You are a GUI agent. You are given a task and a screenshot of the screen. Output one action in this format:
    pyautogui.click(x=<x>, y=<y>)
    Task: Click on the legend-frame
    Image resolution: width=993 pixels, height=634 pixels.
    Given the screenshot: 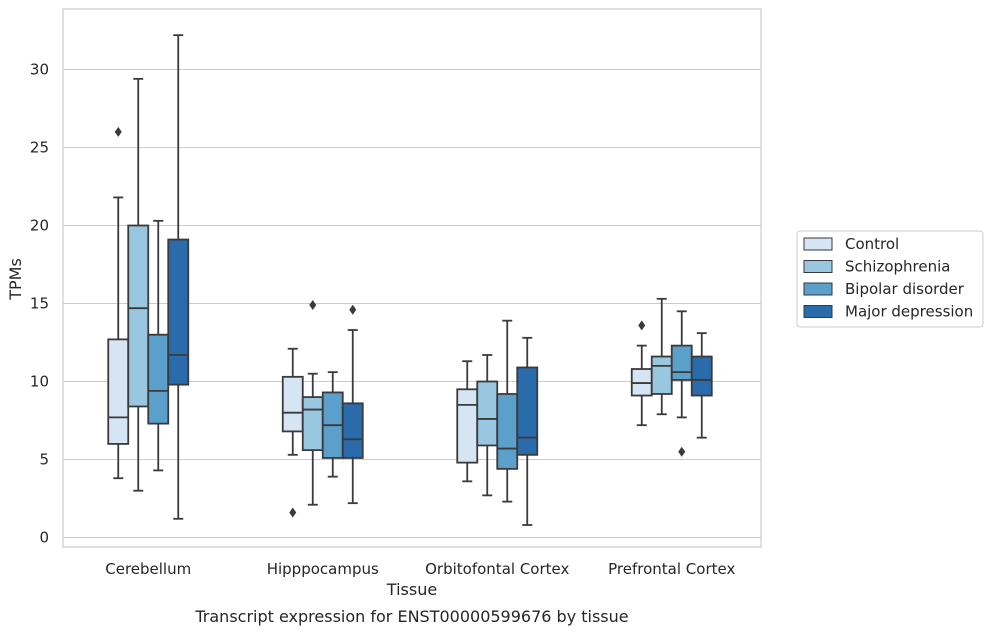 What is the action you would take?
    pyautogui.click(x=890, y=279)
    